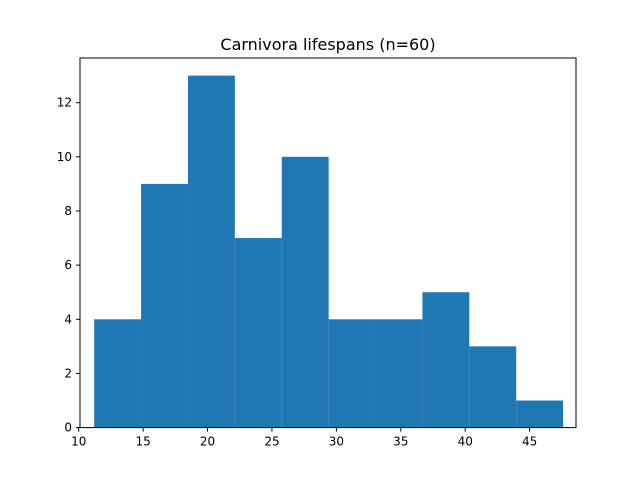 The width and height of the screenshot is (640, 484). What do you see at coordinates (142, 442) in the screenshot?
I see `x-tick-label: 15` at bounding box center [142, 442].